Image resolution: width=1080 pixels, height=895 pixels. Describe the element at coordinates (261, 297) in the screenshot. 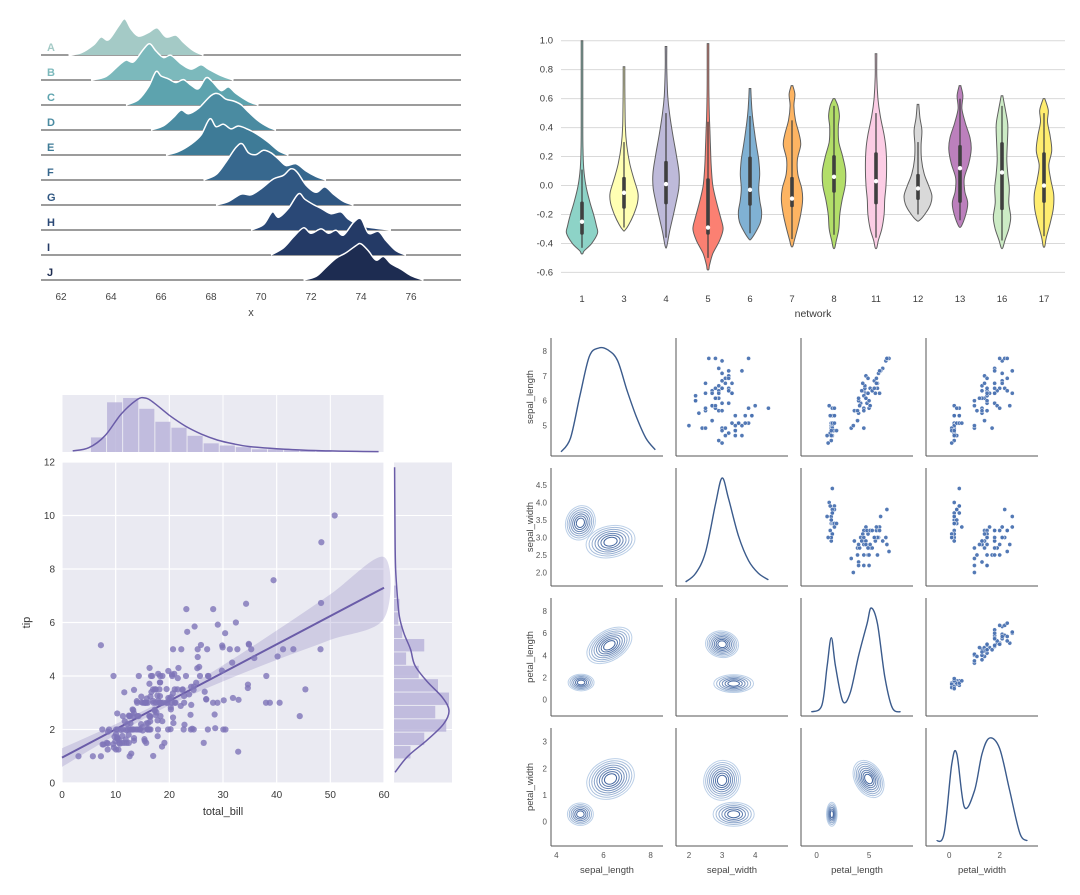

I see `x-tick-label: 70` at that location.